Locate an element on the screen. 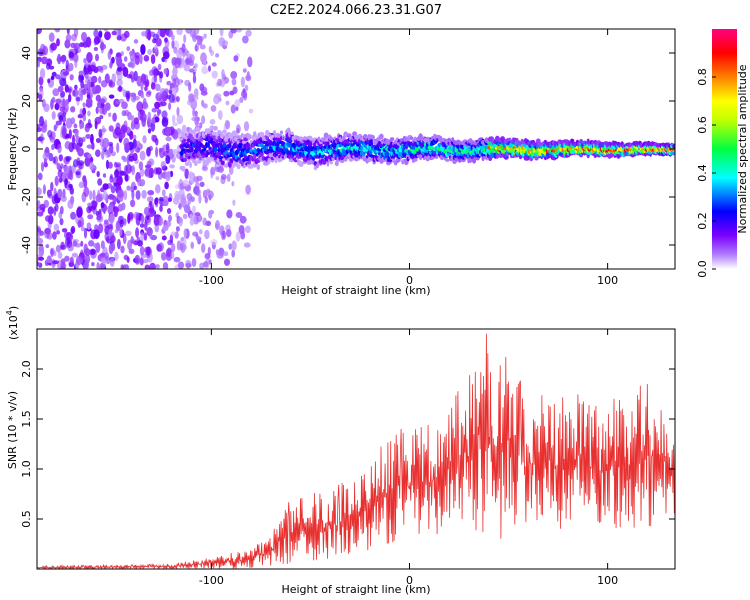  snr-y-tick-label: 0.5 is located at coordinates (26, 519).